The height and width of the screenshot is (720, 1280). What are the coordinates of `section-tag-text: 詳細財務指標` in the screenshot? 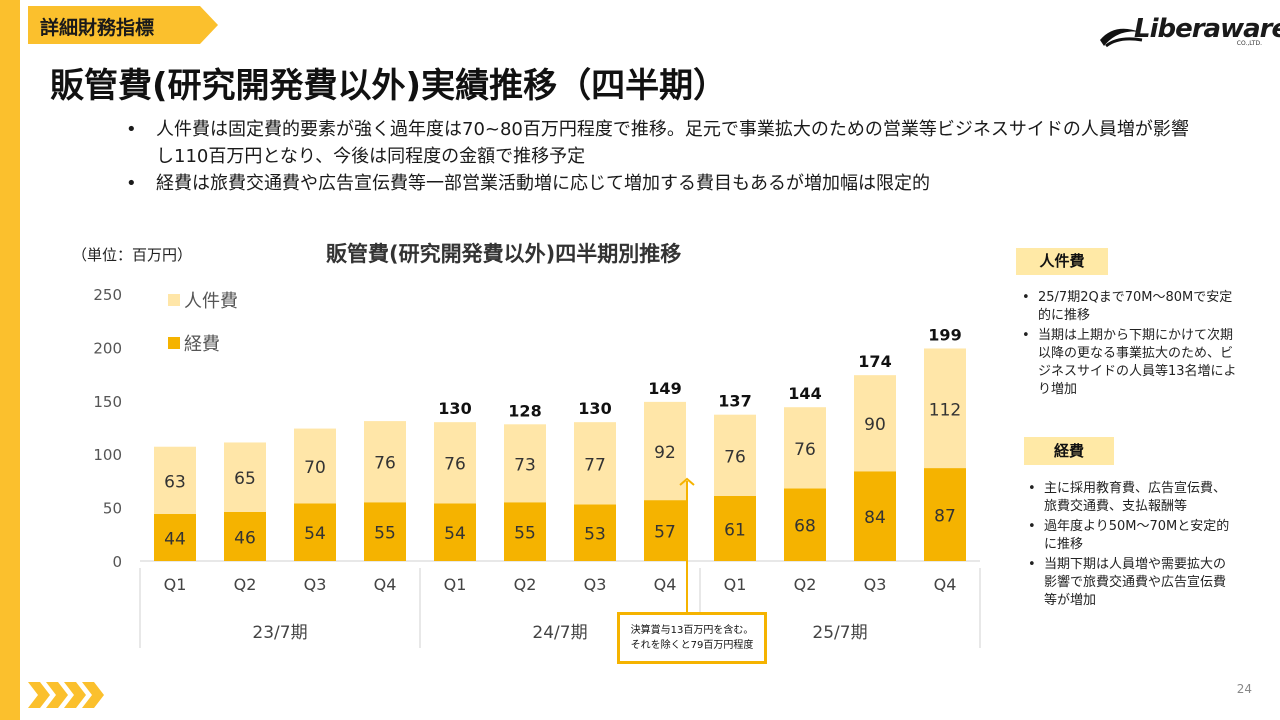 It's located at (97, 28).